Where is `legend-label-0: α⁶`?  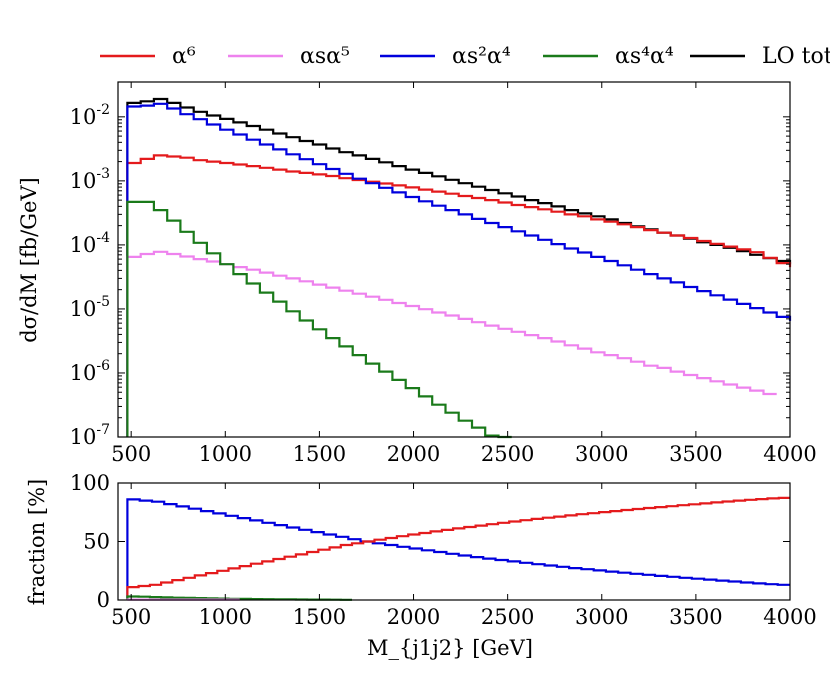
legend-label-0: α⁶ is located at coordinates (184, 56).